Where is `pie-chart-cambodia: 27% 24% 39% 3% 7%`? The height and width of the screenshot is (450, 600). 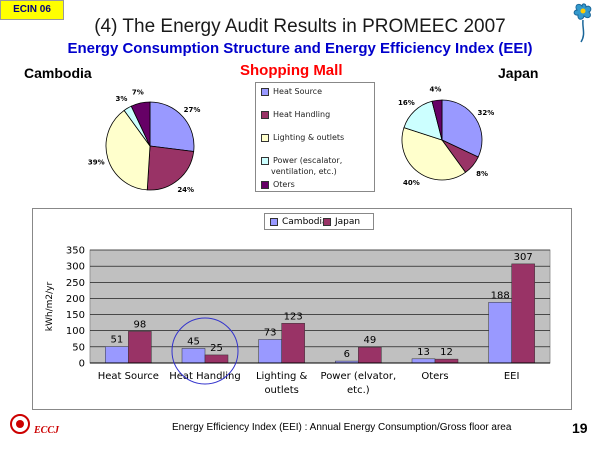 pie-chart-cambodia: 27% 24% 39% 3% 7% is located at coordinates (144, 141).